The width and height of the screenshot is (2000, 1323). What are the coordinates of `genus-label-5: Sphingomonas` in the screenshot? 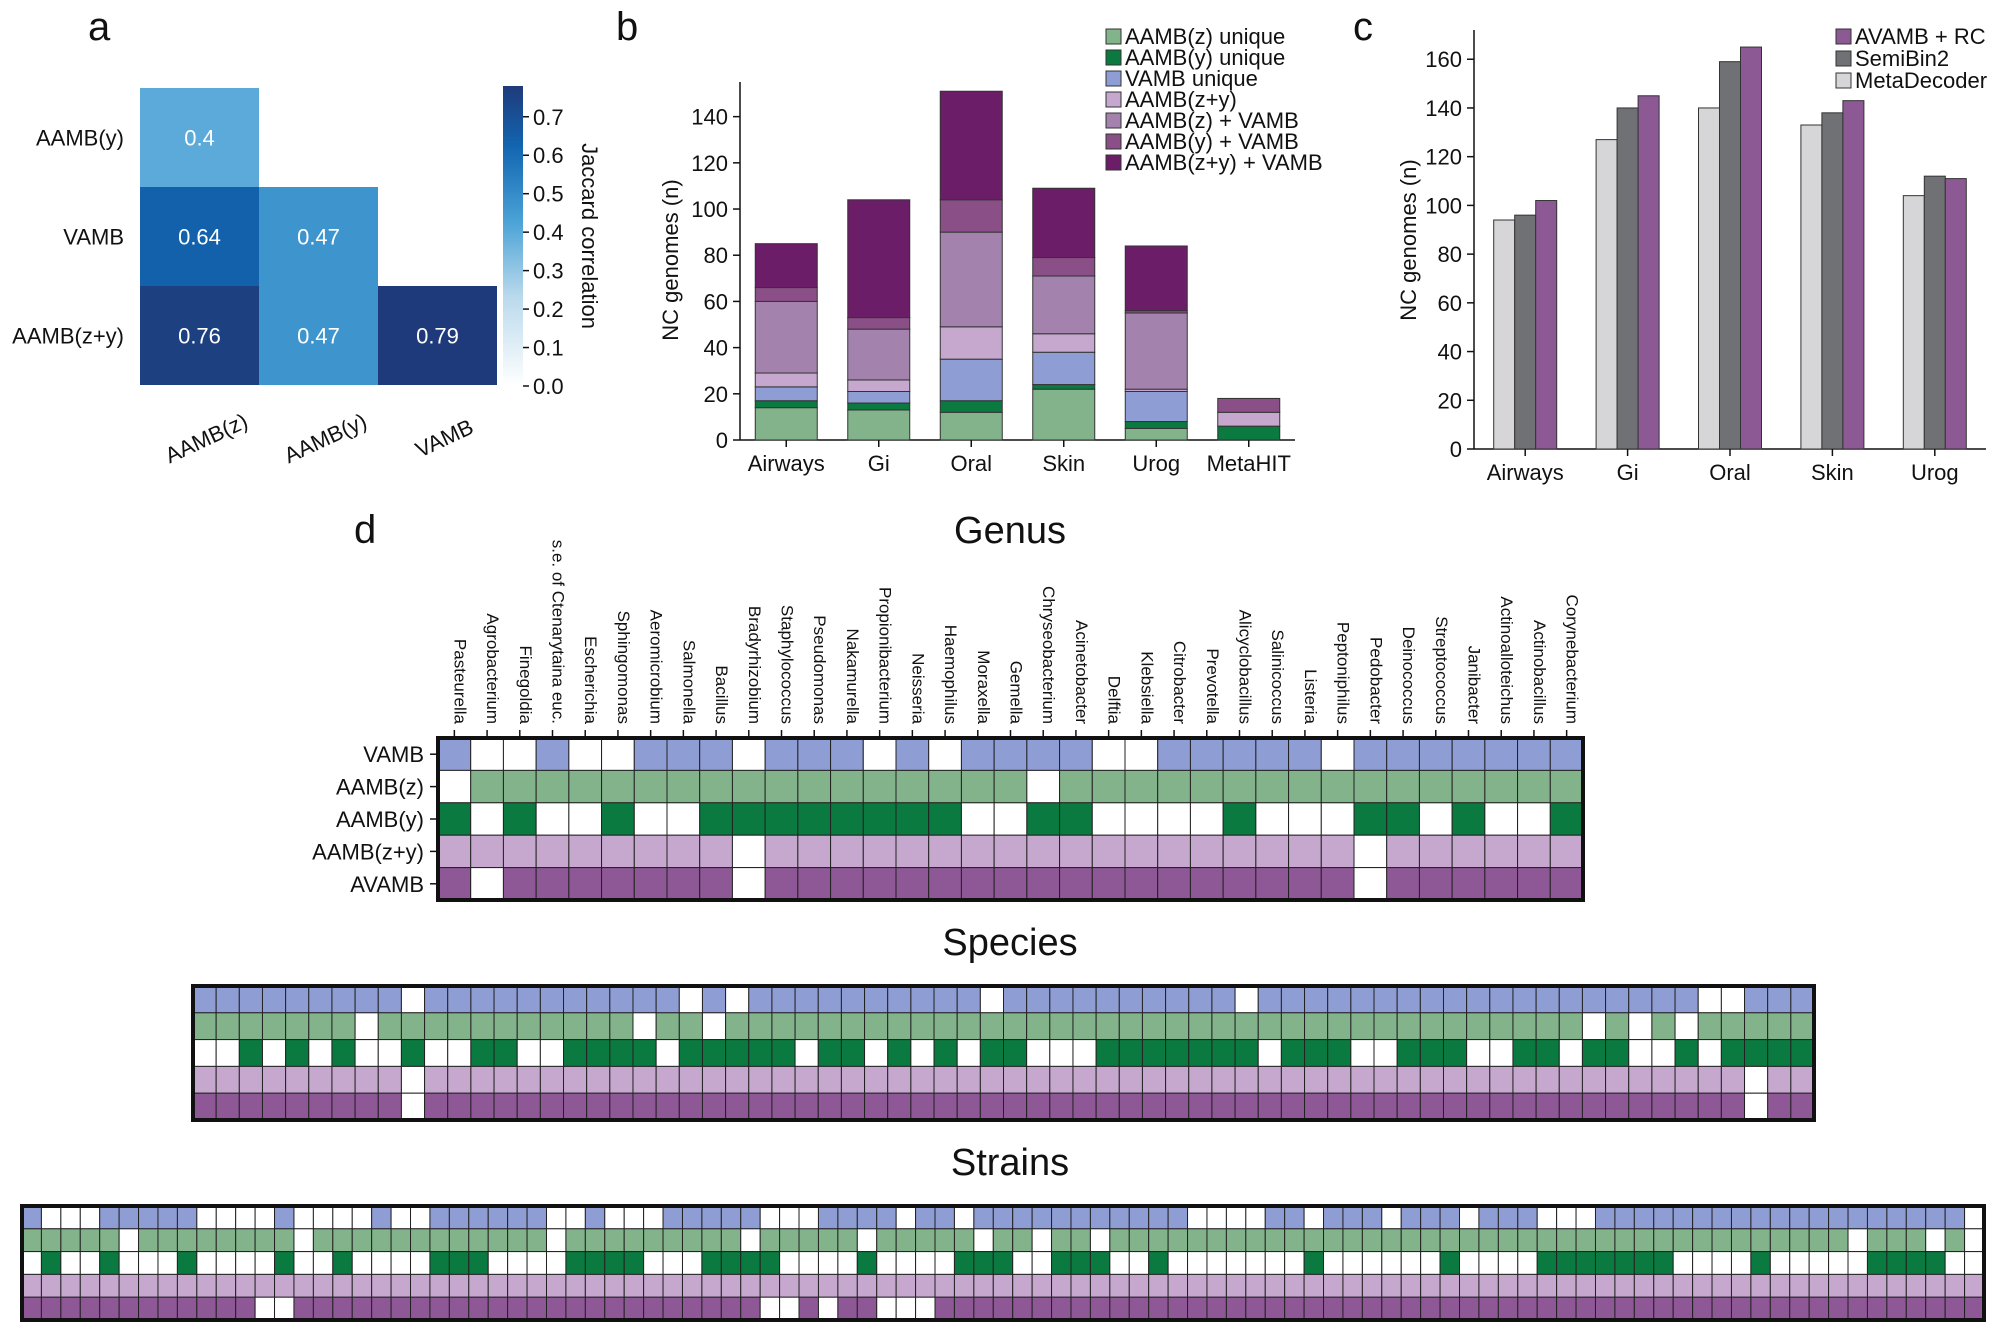 It's located at (623, 667).